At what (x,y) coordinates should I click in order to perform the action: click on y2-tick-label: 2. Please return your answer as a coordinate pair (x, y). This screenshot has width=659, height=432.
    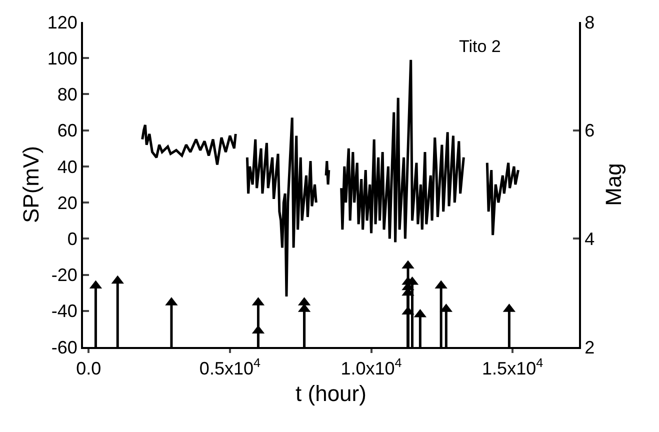
    Looking at the image, I should click on (589, 347).